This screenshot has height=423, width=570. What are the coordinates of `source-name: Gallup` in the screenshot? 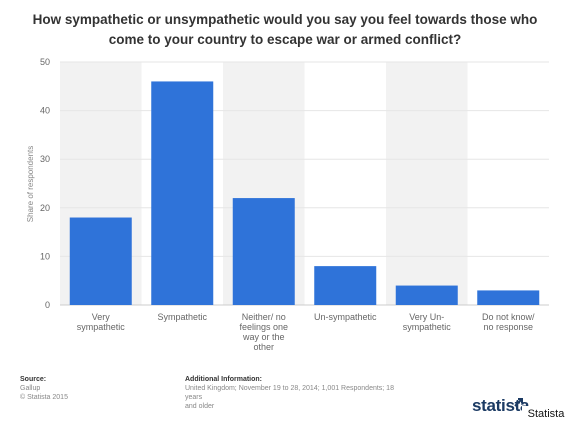 It's located at (30, 388).